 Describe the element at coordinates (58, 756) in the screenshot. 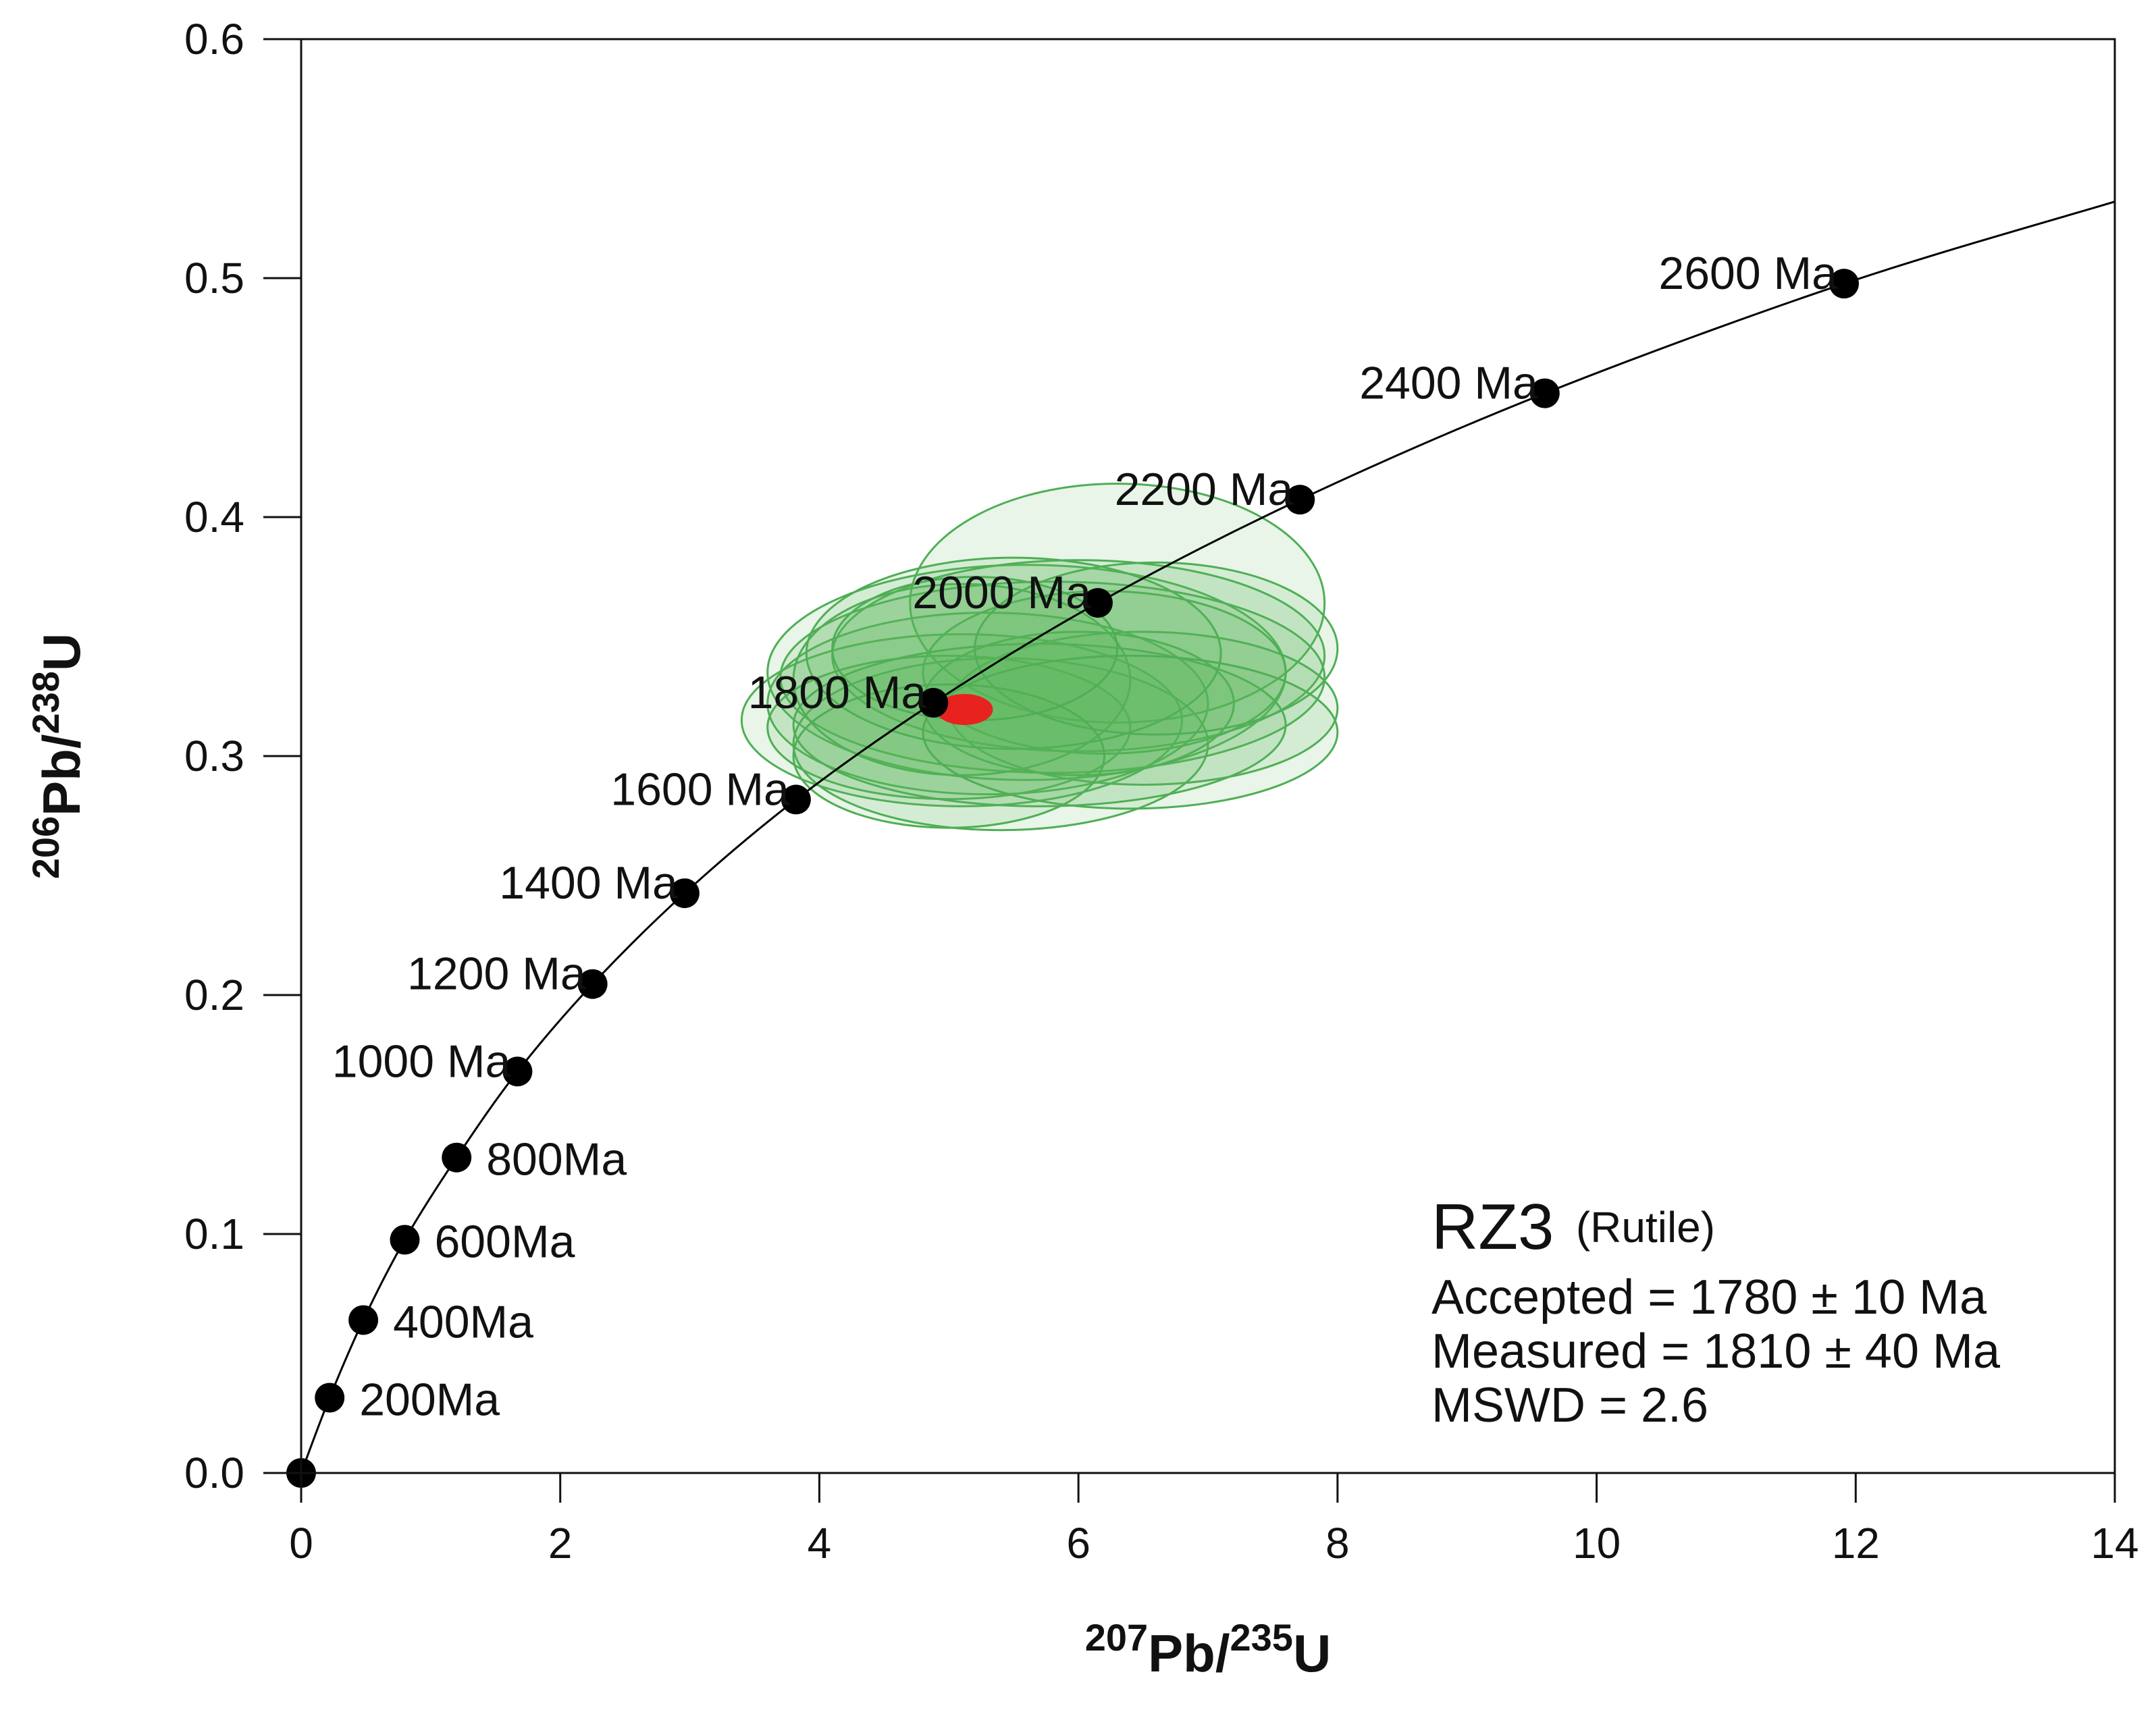

I see `y-axis-title: 206Pb/238U` at that location.